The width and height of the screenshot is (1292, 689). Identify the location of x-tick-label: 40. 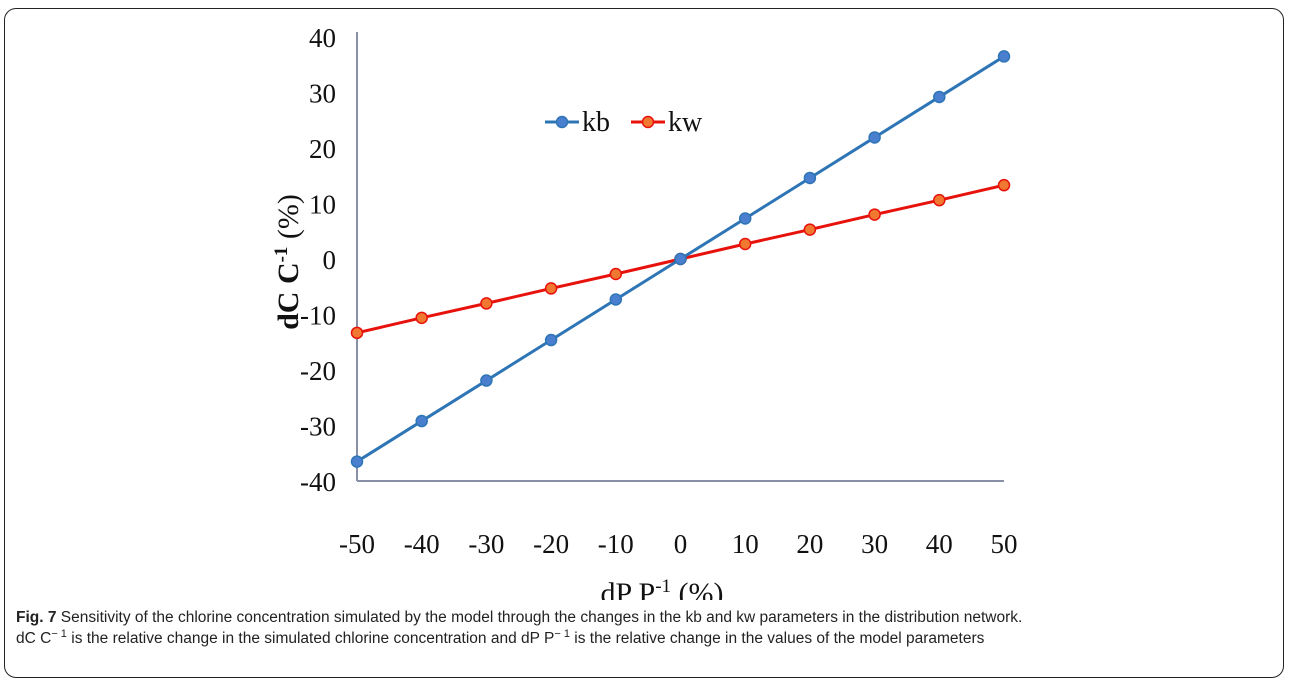
(939, 544).